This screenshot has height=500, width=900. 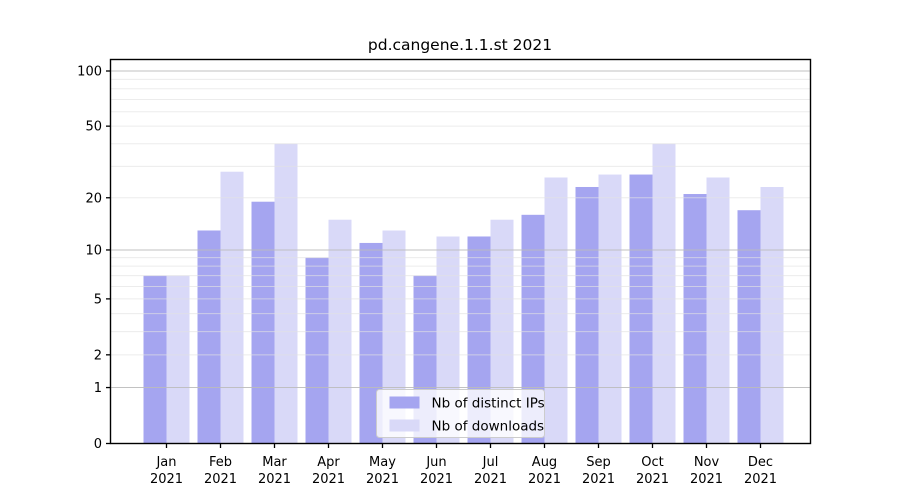 What do you see at coordinates (641, 309) in the screenshot?
I see `bar-nb-of-distinct-ips-oct` at bounding box center [641, 309].